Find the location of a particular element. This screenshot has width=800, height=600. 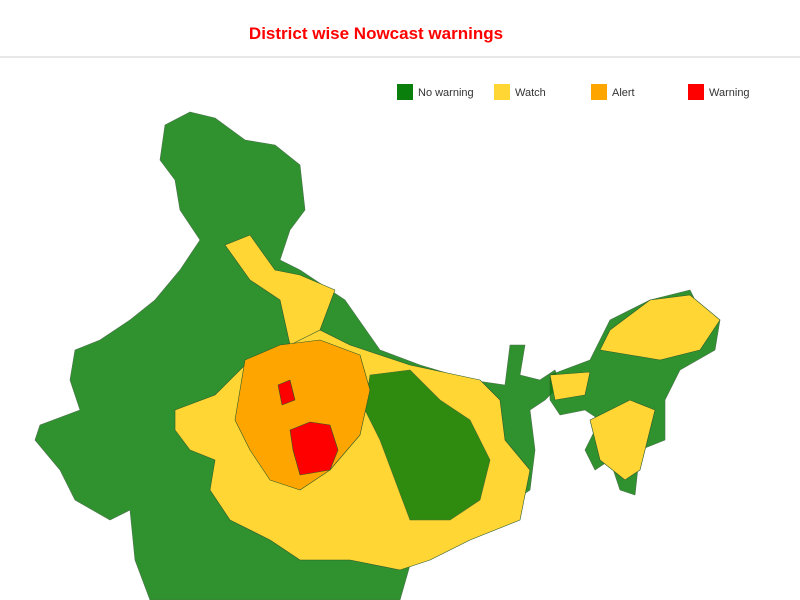

legend-label: Watch is located at coordinates (530, 93).